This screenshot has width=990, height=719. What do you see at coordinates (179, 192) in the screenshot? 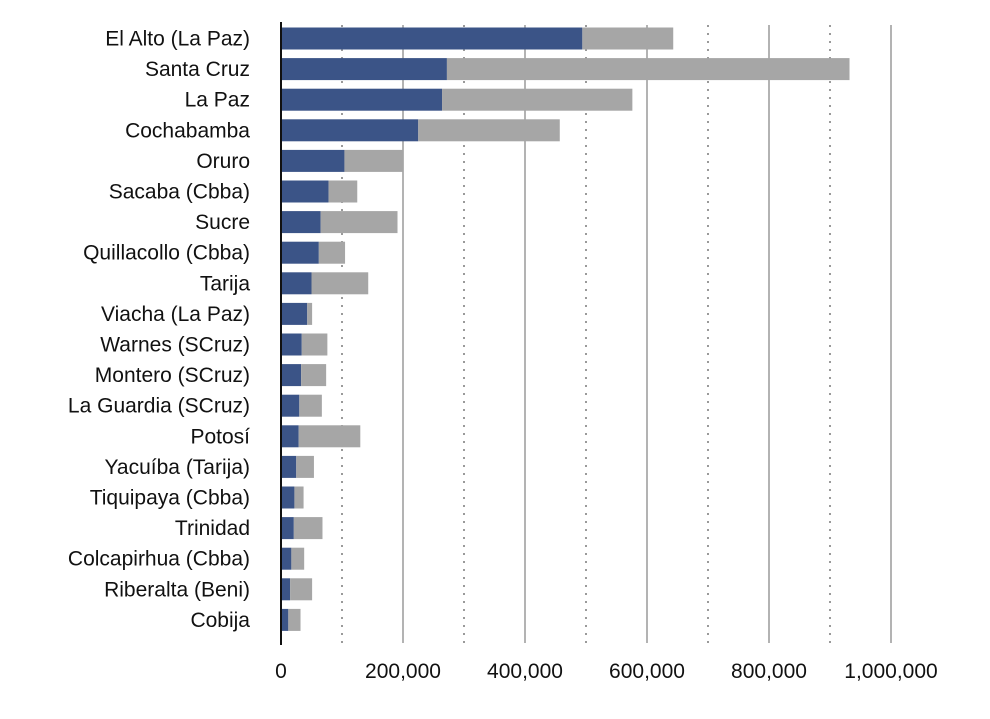
I see `category-label: Sacaba (Cbba)` at bounding box center [179, 192].